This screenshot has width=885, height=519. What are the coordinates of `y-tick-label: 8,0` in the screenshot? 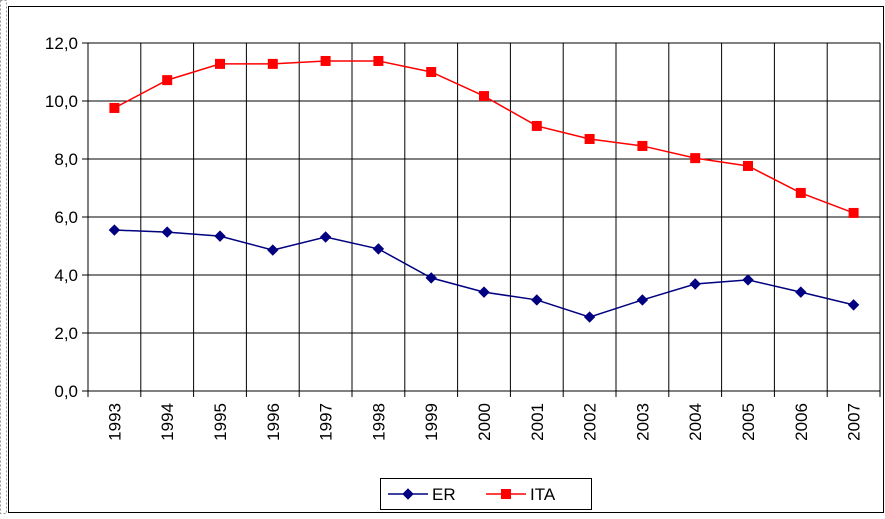 It's located at (66, 159).